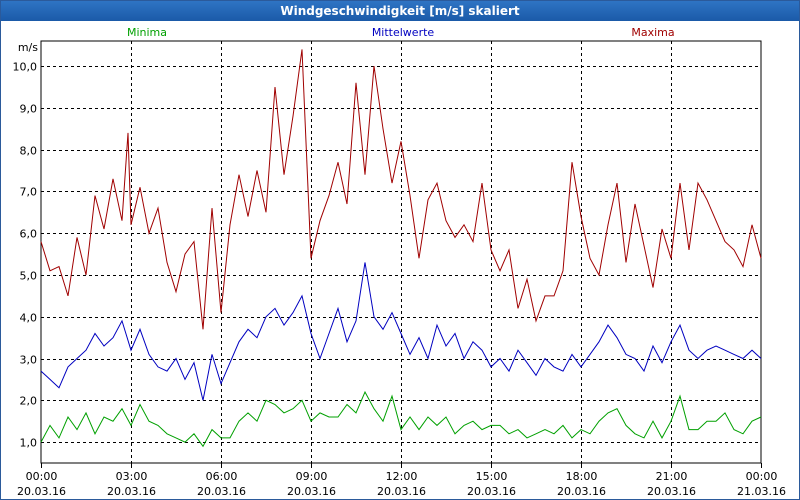 This screenshot has width=800, height=500. Describe the element at coordinates (492, 476) in the screenshot. I see `x-tick-label-time: 15:00` at that location.